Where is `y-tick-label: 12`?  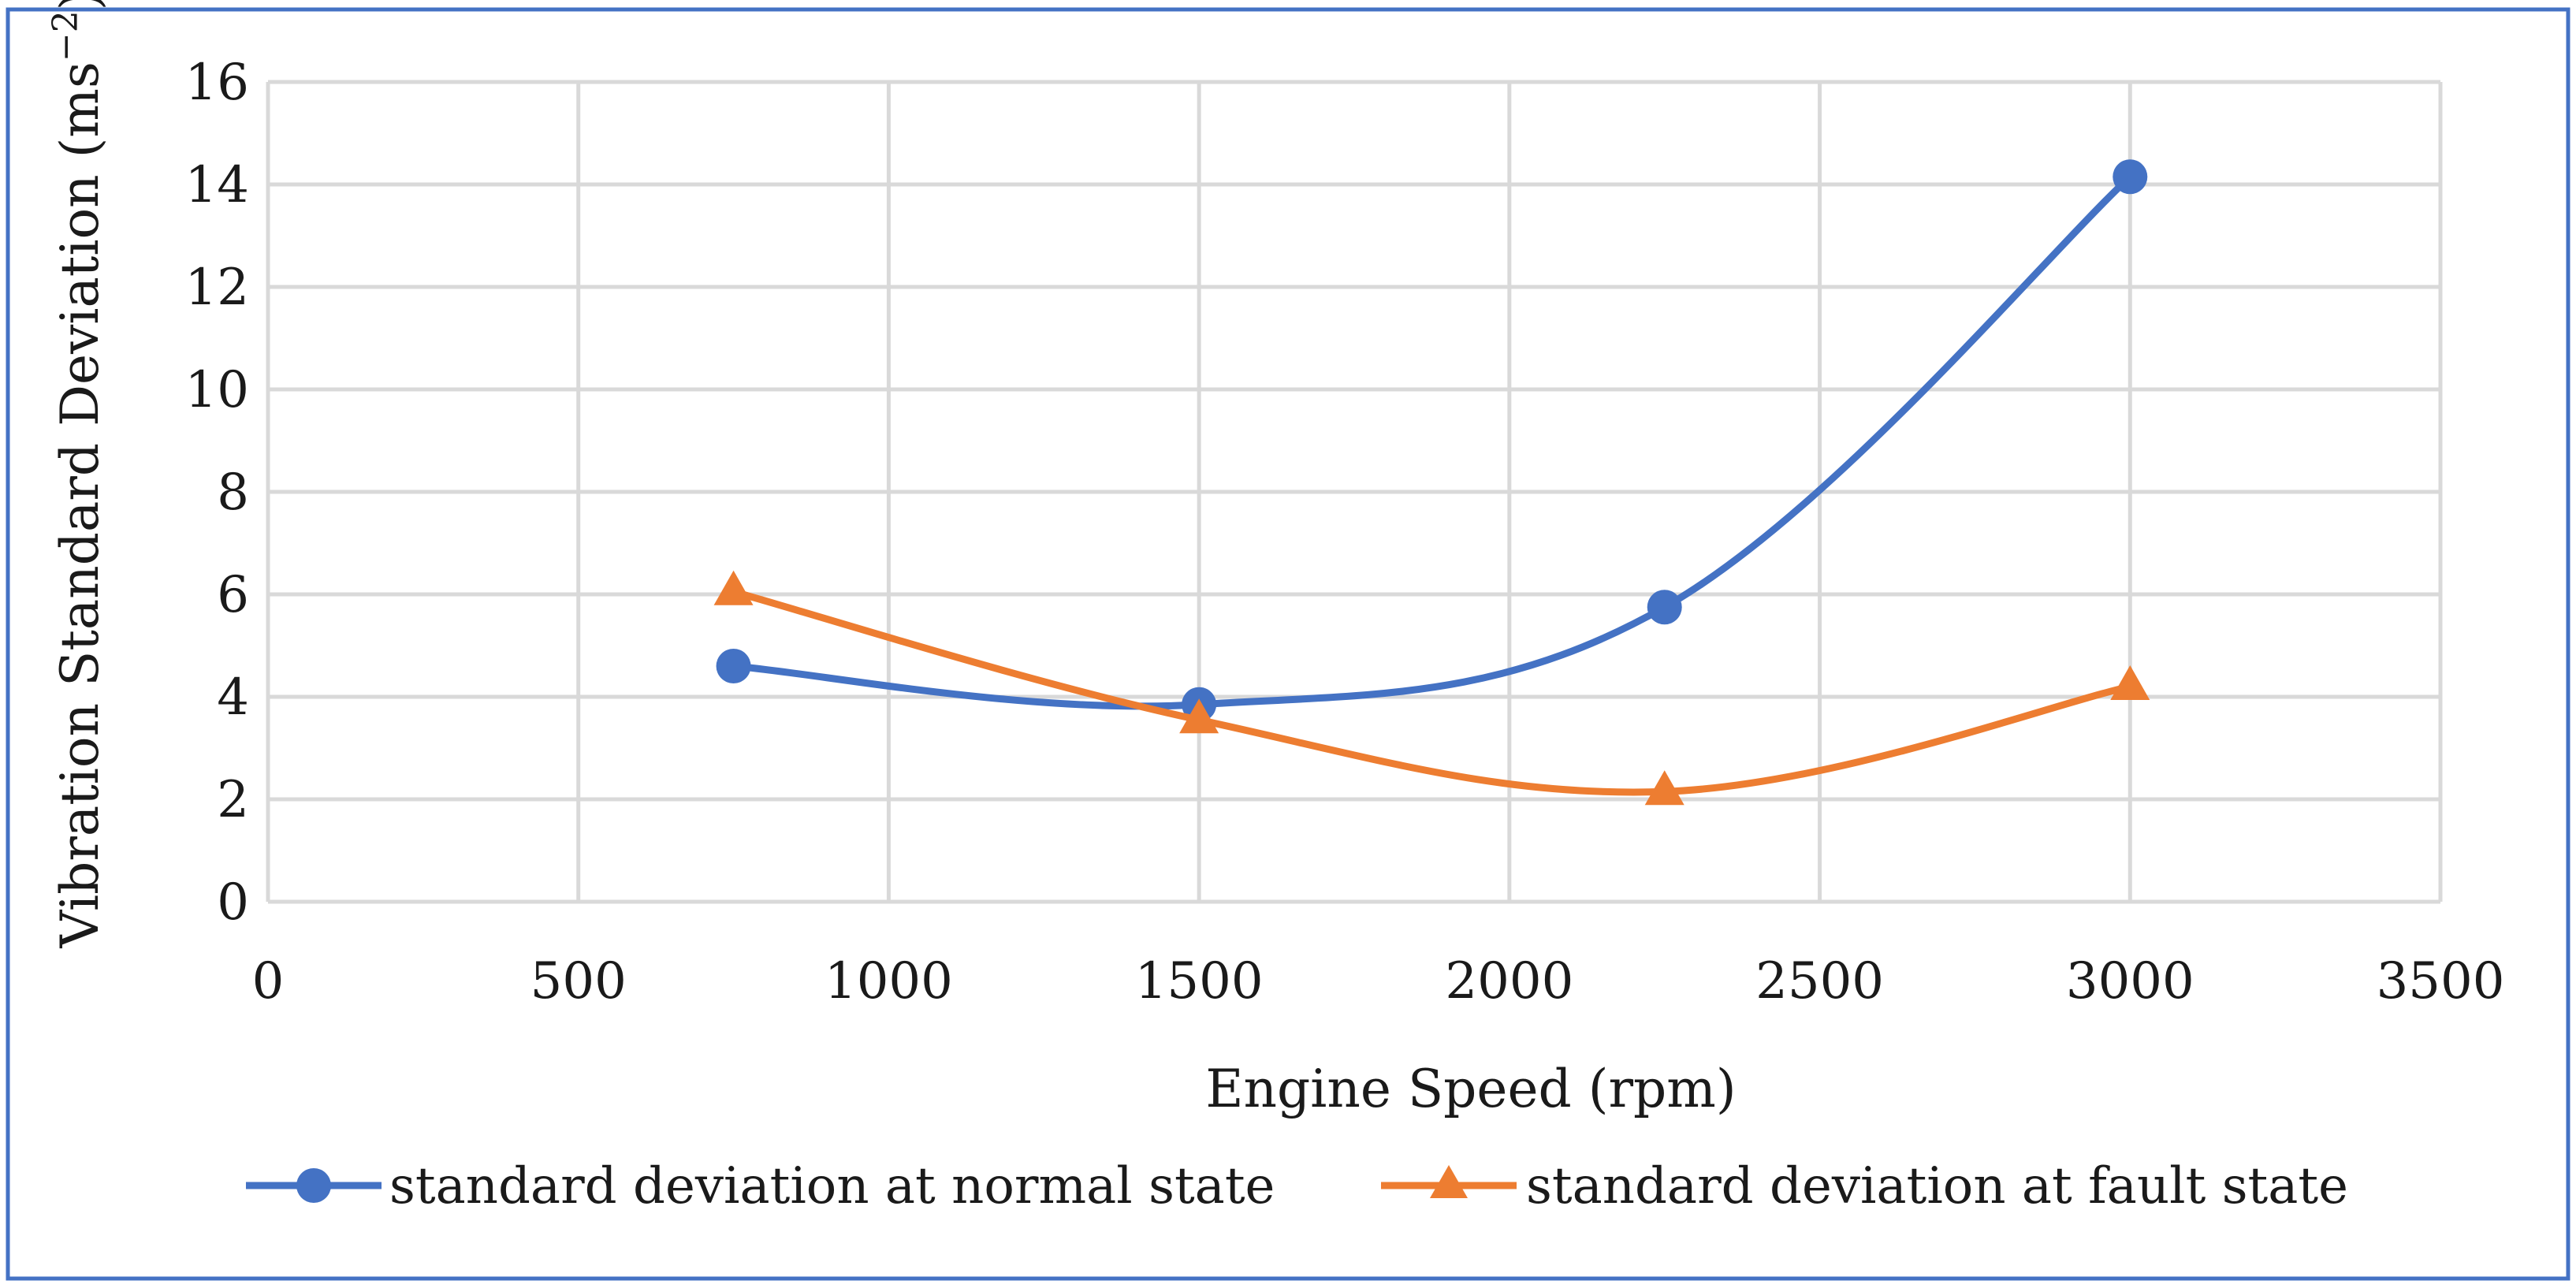
y-tick-label: 12 is located at coordinates (217, 288).